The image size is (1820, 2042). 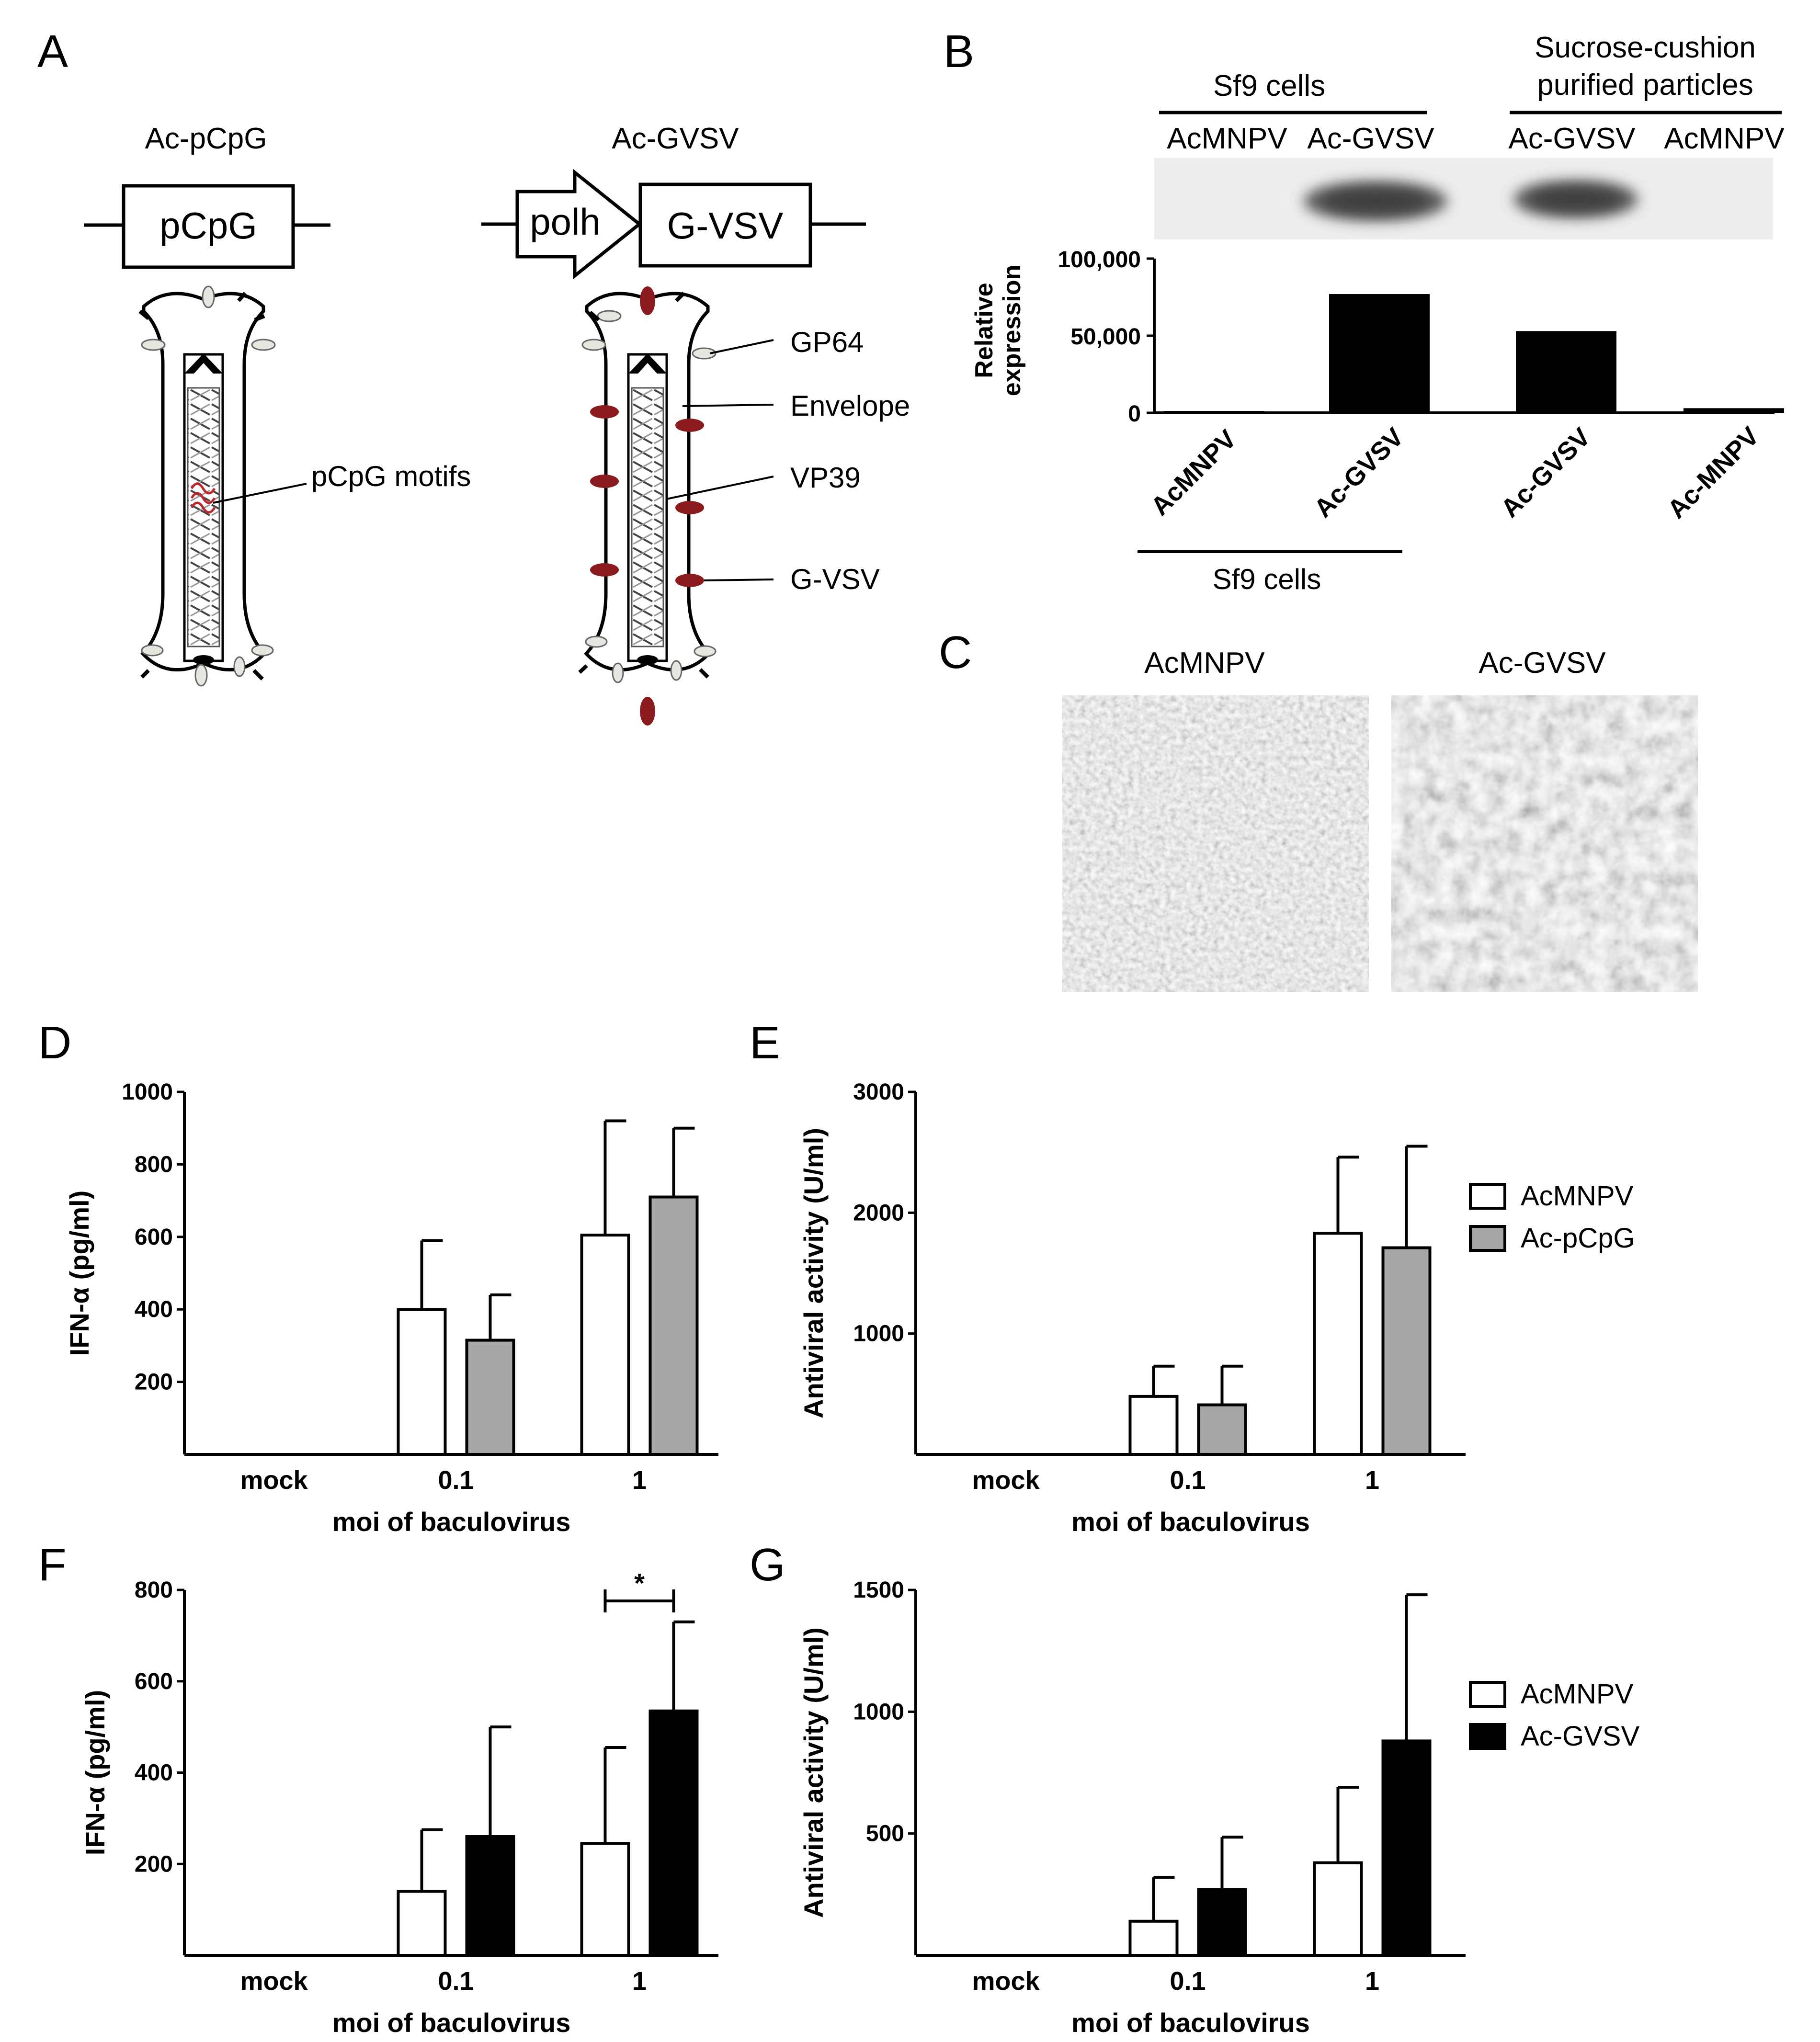 I want to click on construct-title-right: Ac-GVSV, so click(x=675, y=139).